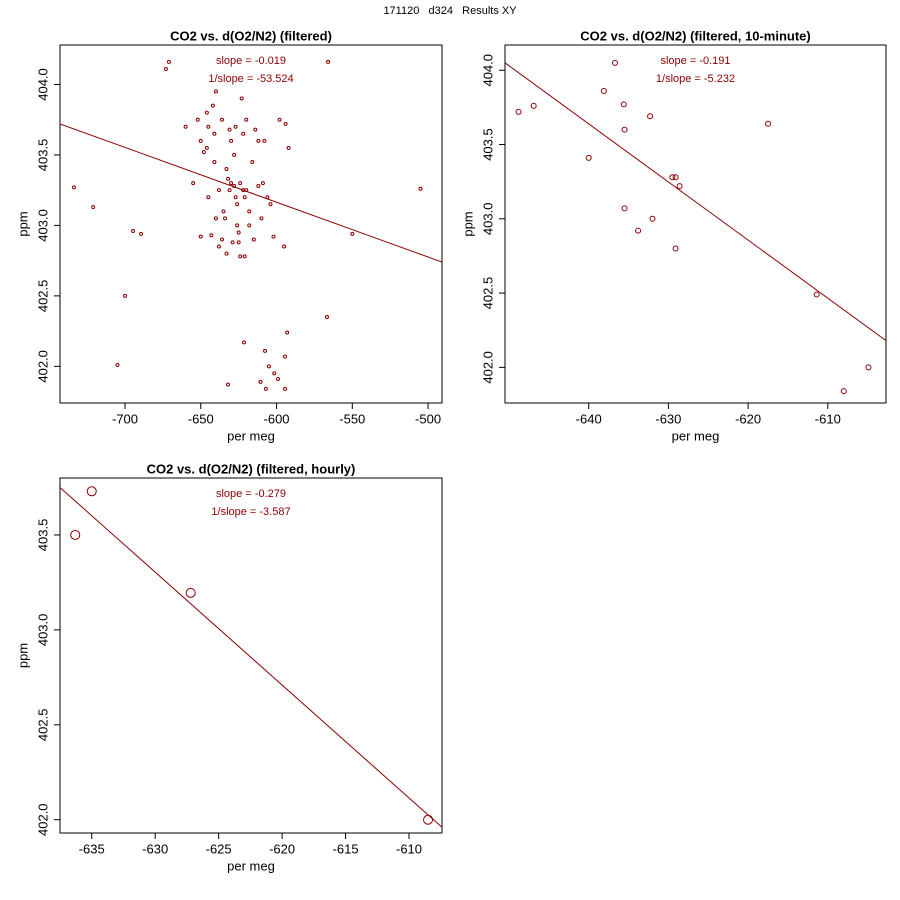  Describe the element at coordinates (346, 848) in the screenshot. I see `x-tick-label: -615` at that location.